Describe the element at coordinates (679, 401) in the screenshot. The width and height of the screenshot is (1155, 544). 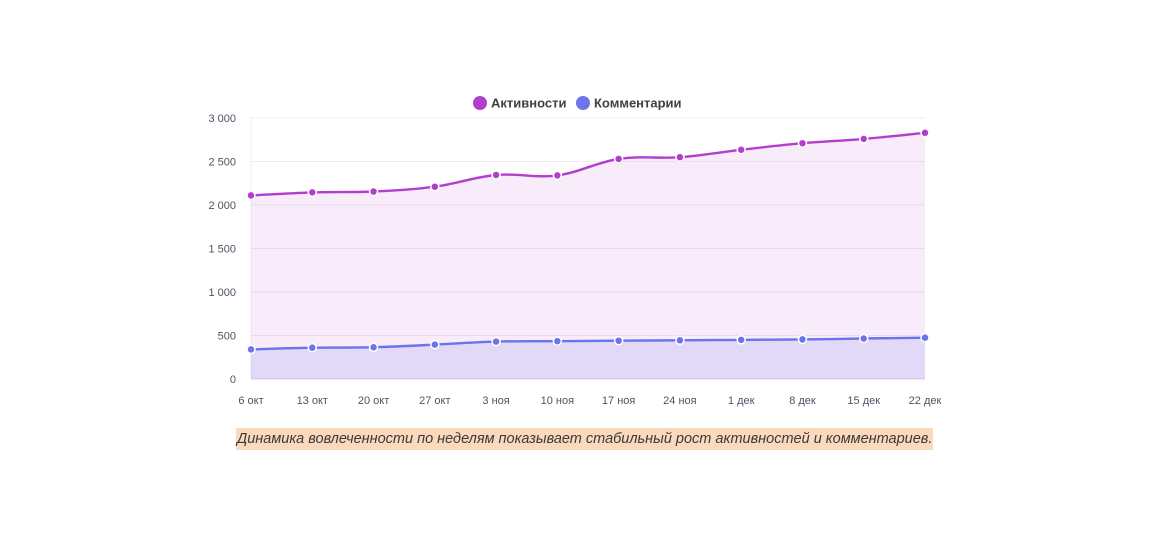
I see `x-tick-label: 24 ноя` at that location.